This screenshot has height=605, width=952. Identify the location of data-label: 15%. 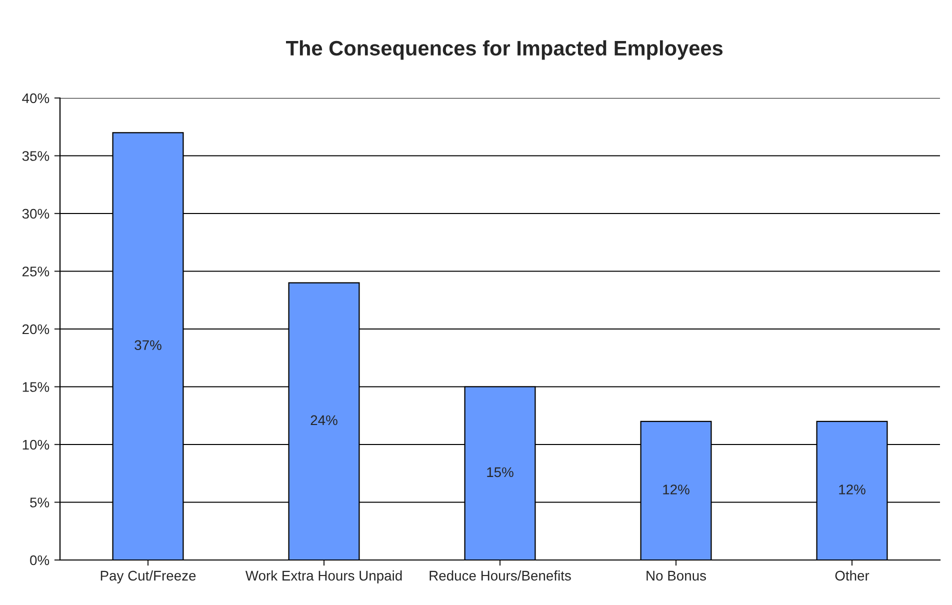
(500, 472).